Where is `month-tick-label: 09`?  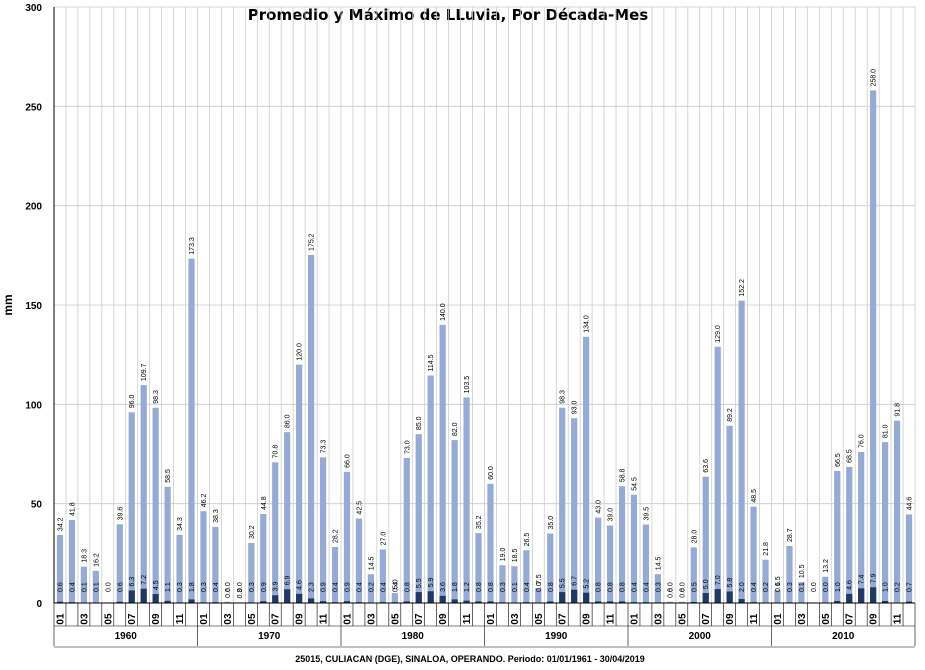
month-tick-label: 09 is located at coordinates (443, 619).